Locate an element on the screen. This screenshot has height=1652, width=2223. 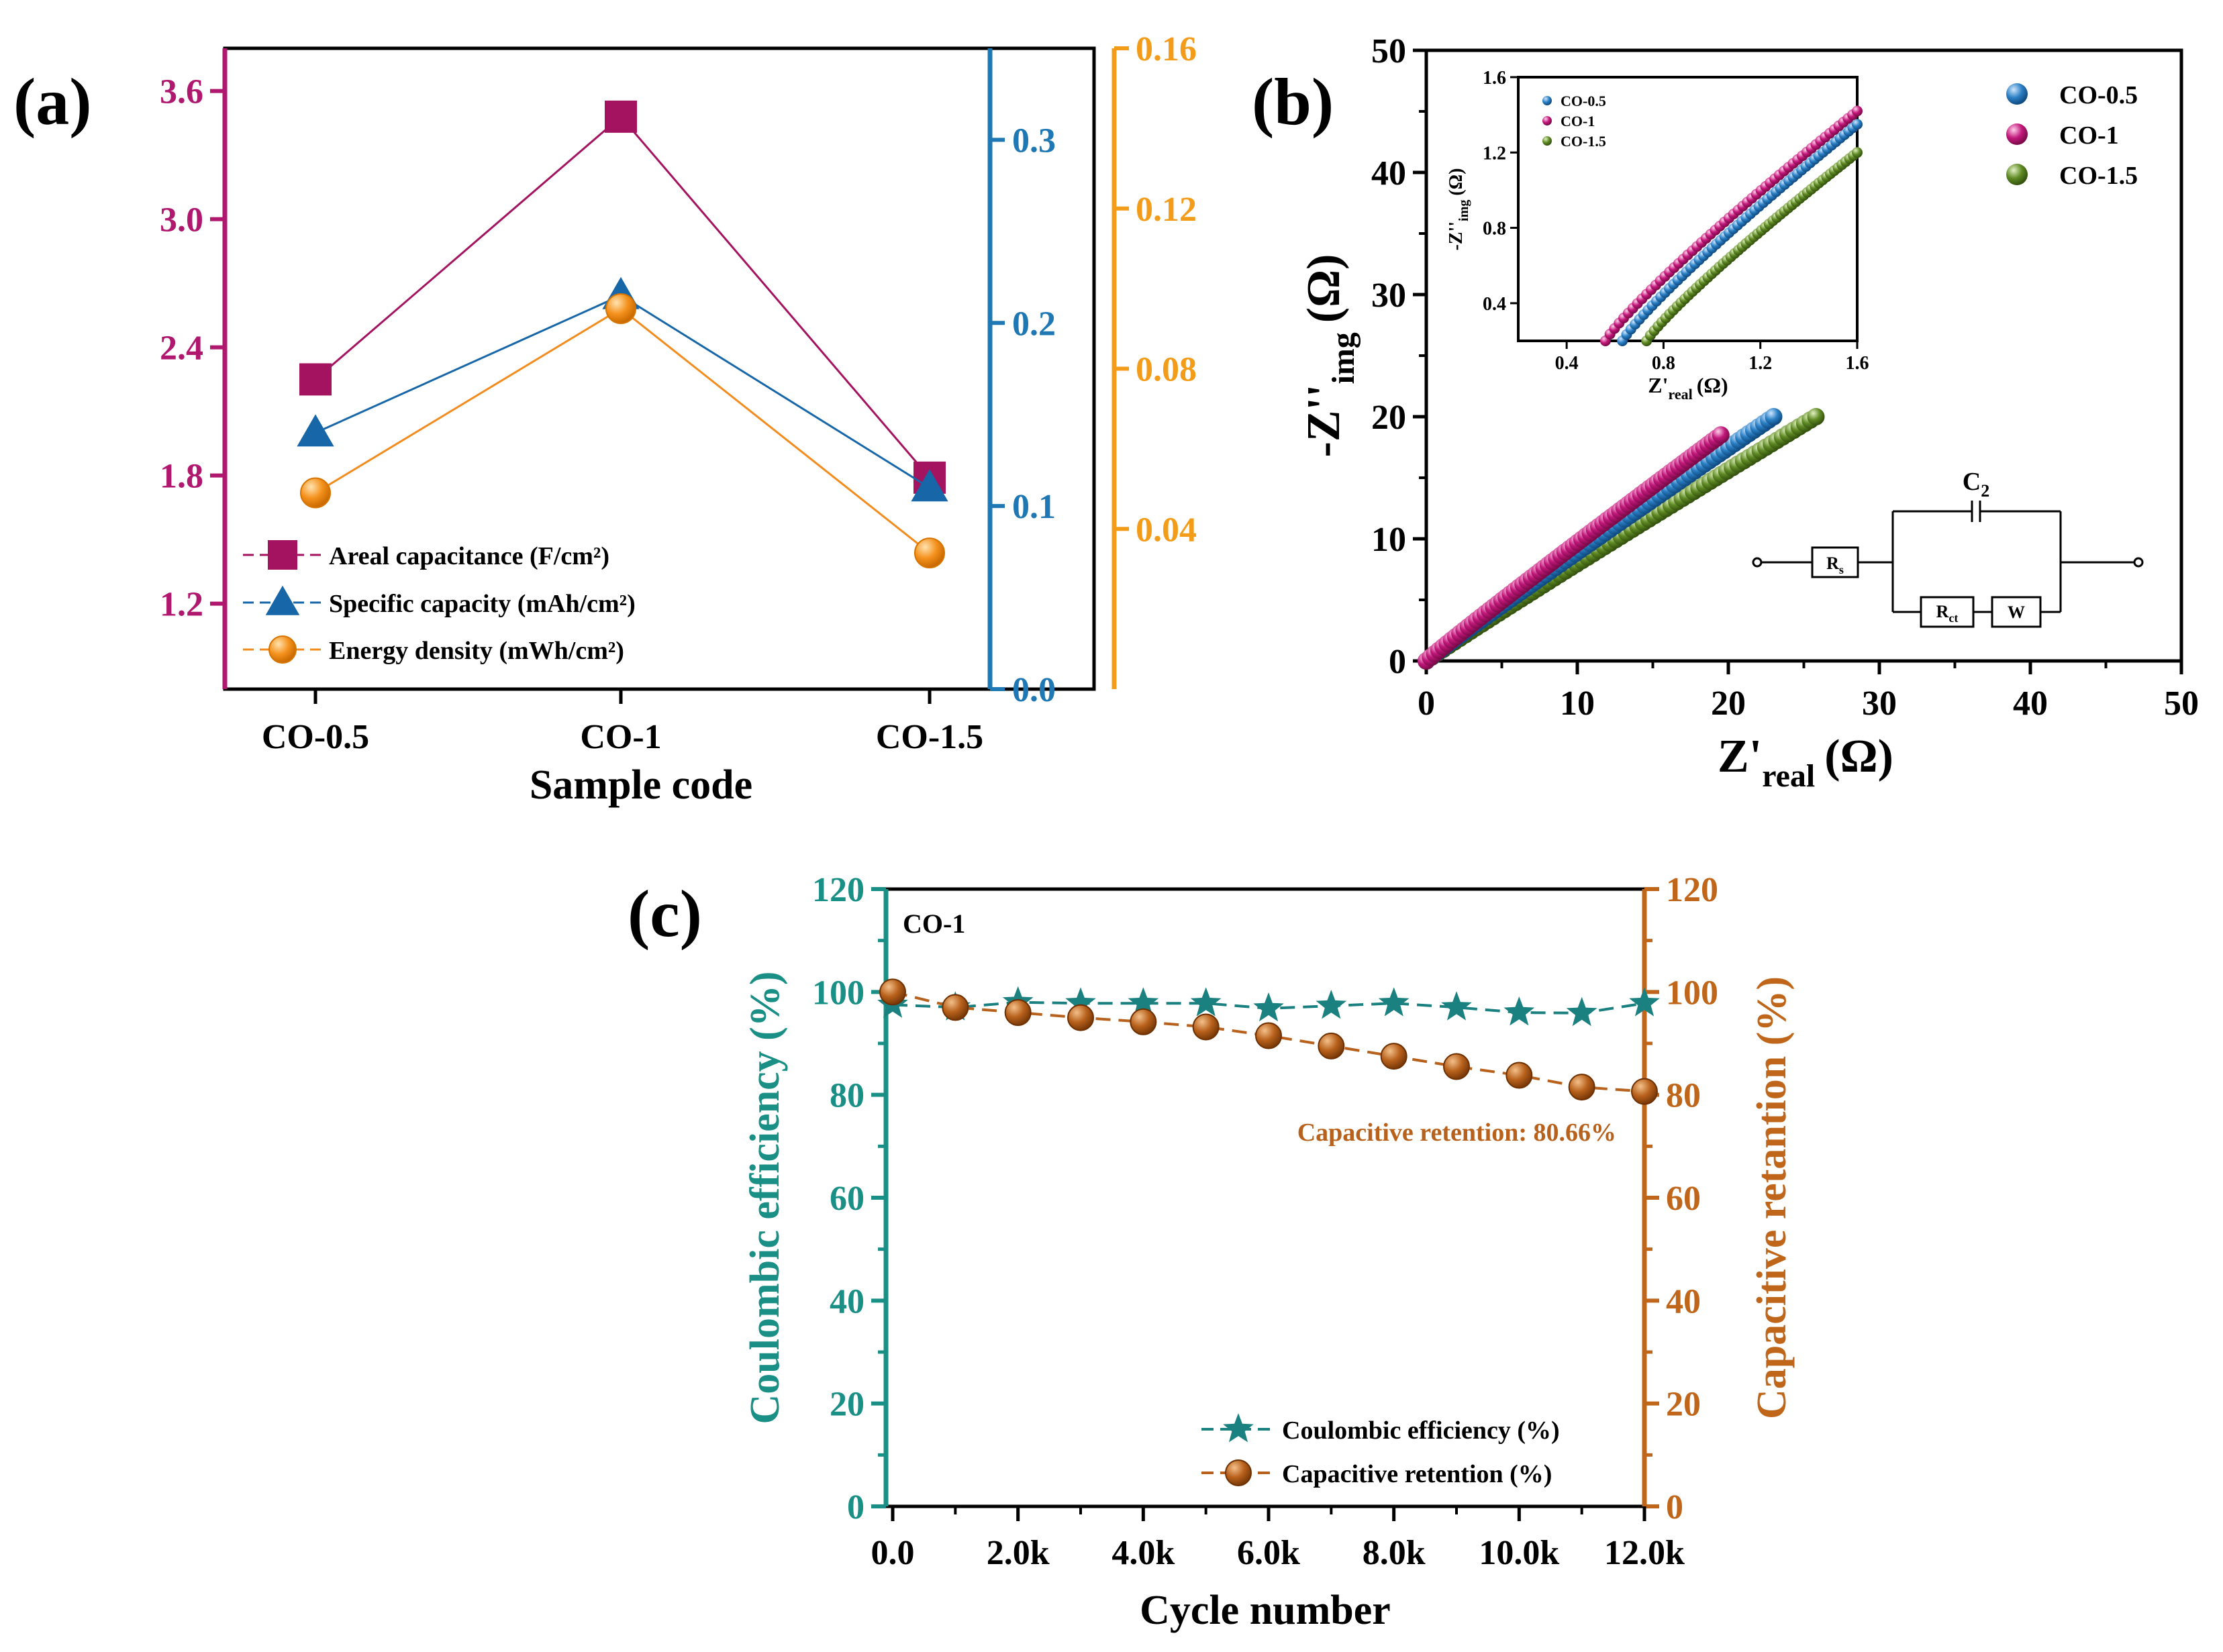
panel-c-x-tick-label: 8.0k is located at coordinates (1395, 1553).